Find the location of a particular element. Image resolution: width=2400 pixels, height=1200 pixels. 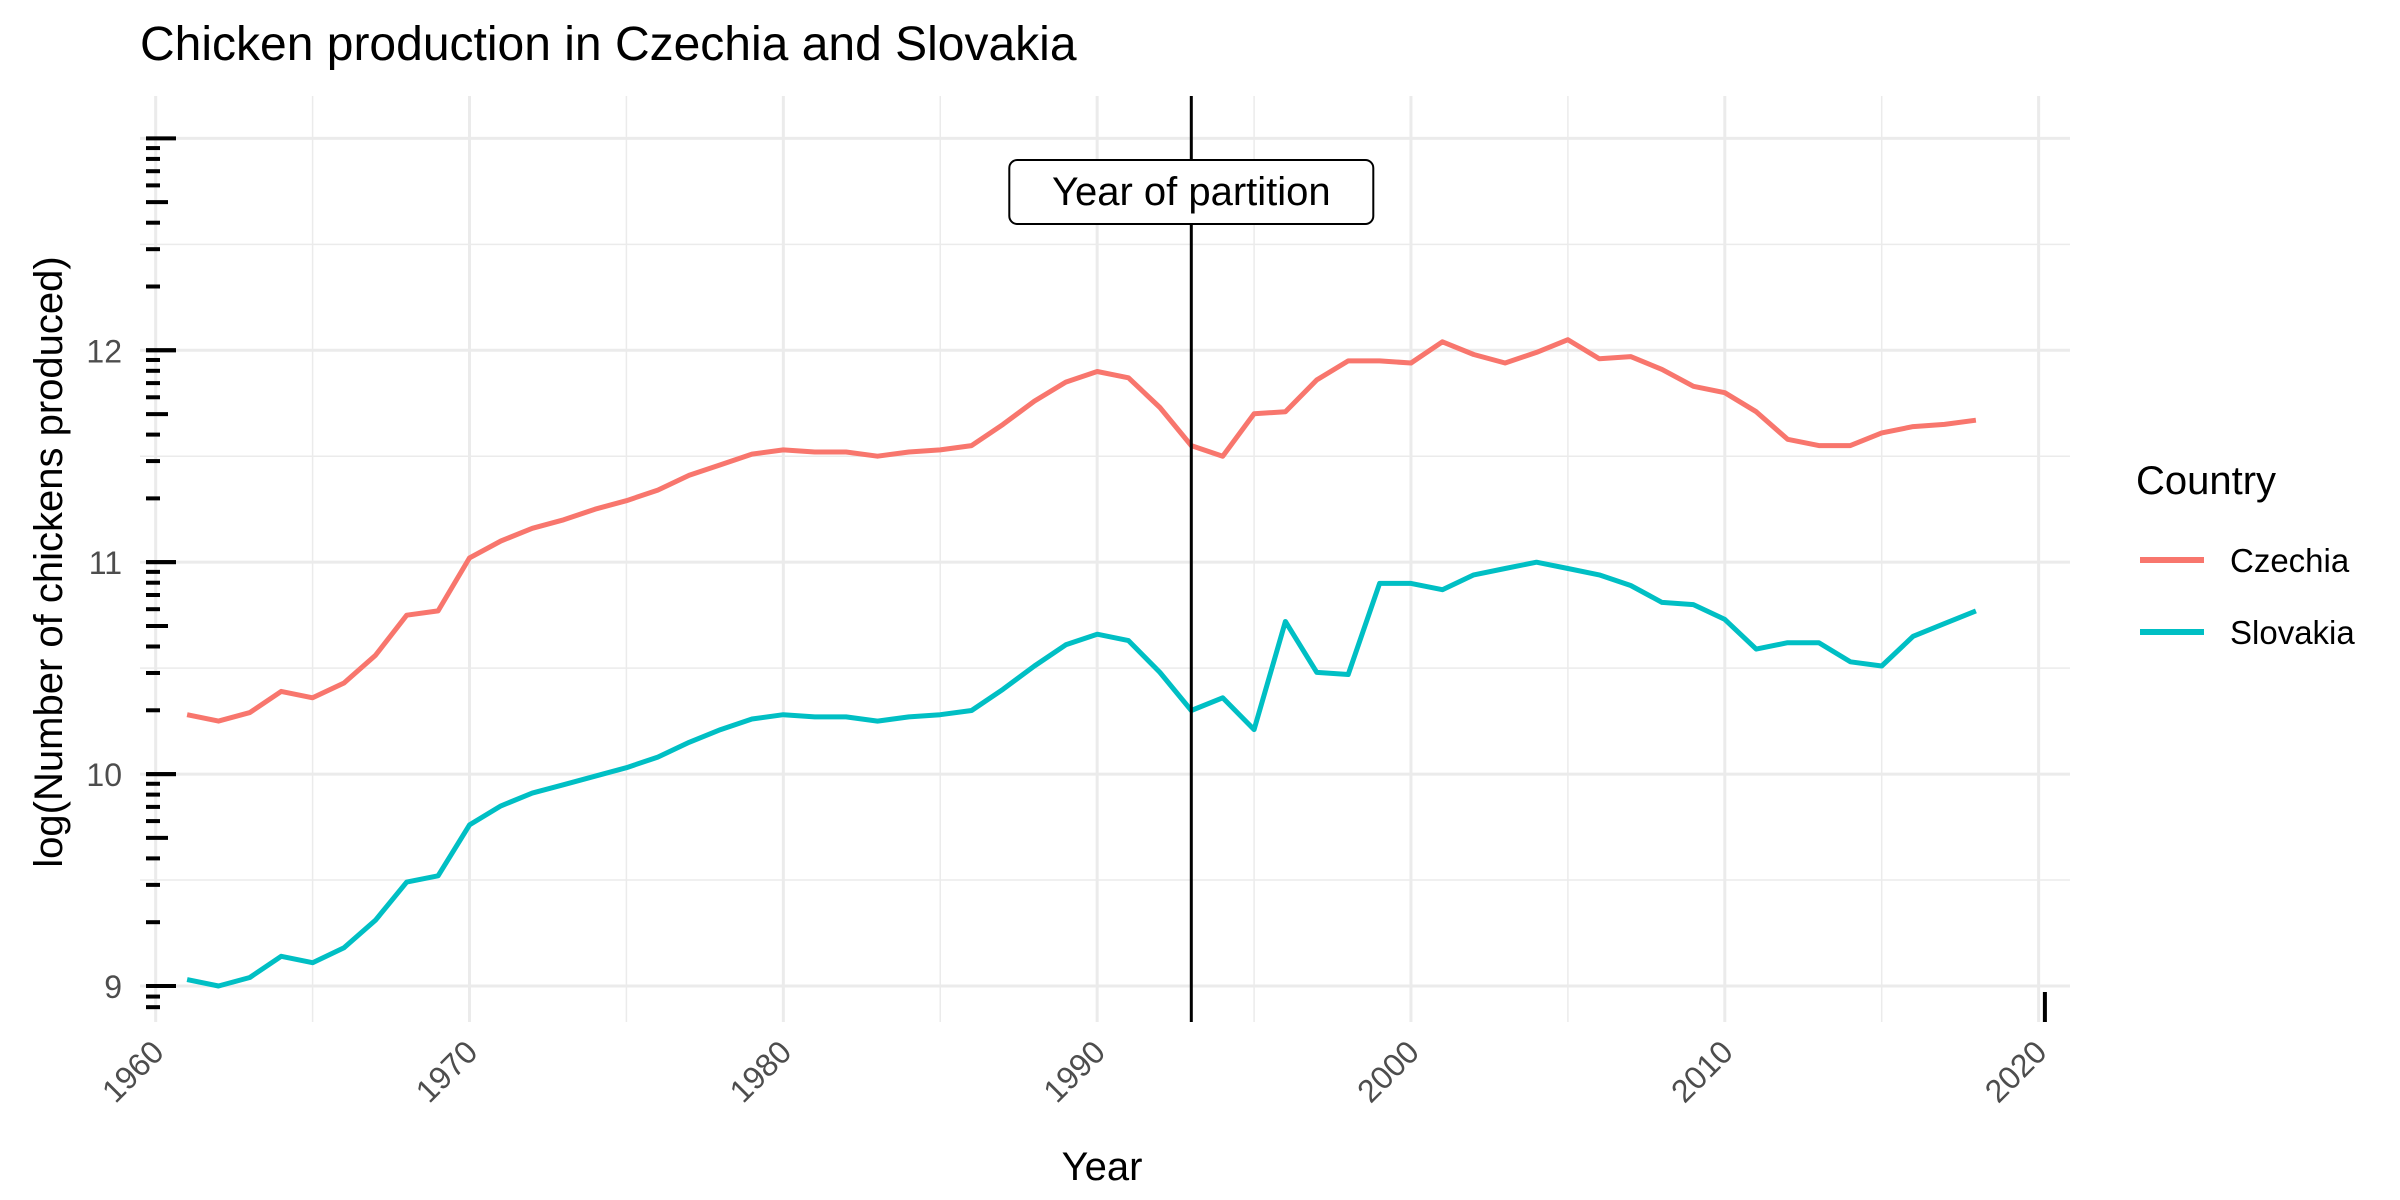

partition-label-box is located at coordinates (1191, 192).